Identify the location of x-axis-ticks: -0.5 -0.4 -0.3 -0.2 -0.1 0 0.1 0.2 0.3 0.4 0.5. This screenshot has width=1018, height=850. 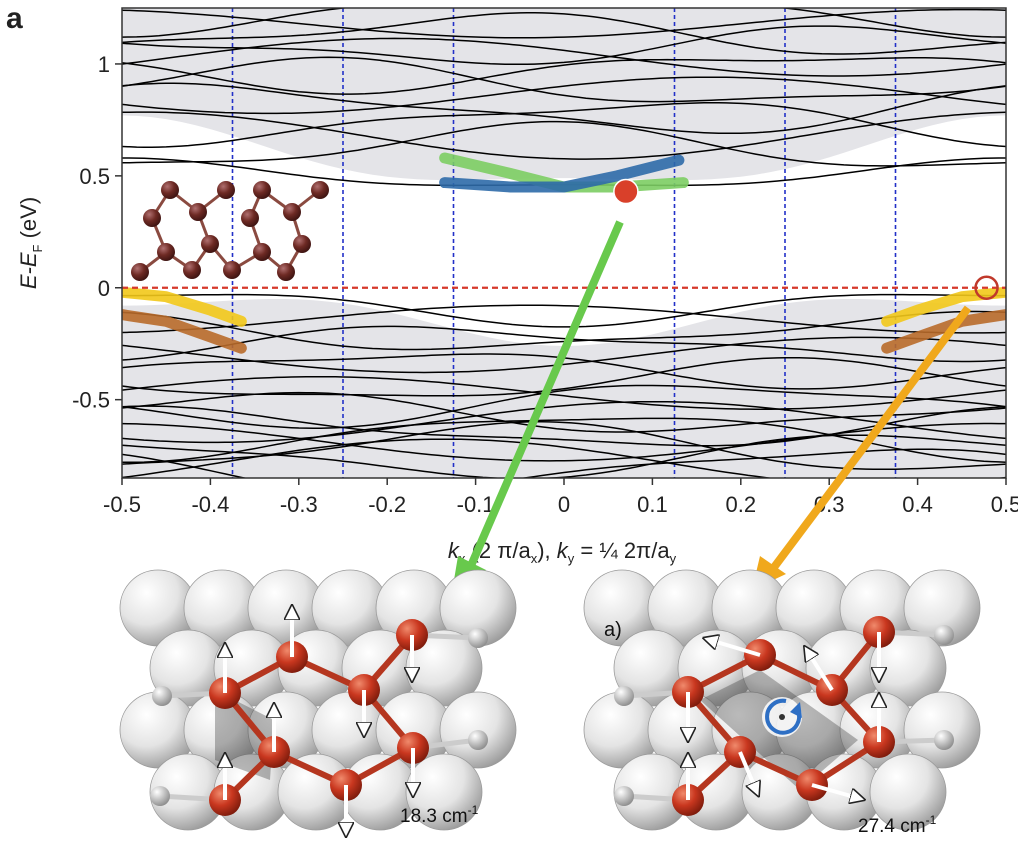
(560, 497).